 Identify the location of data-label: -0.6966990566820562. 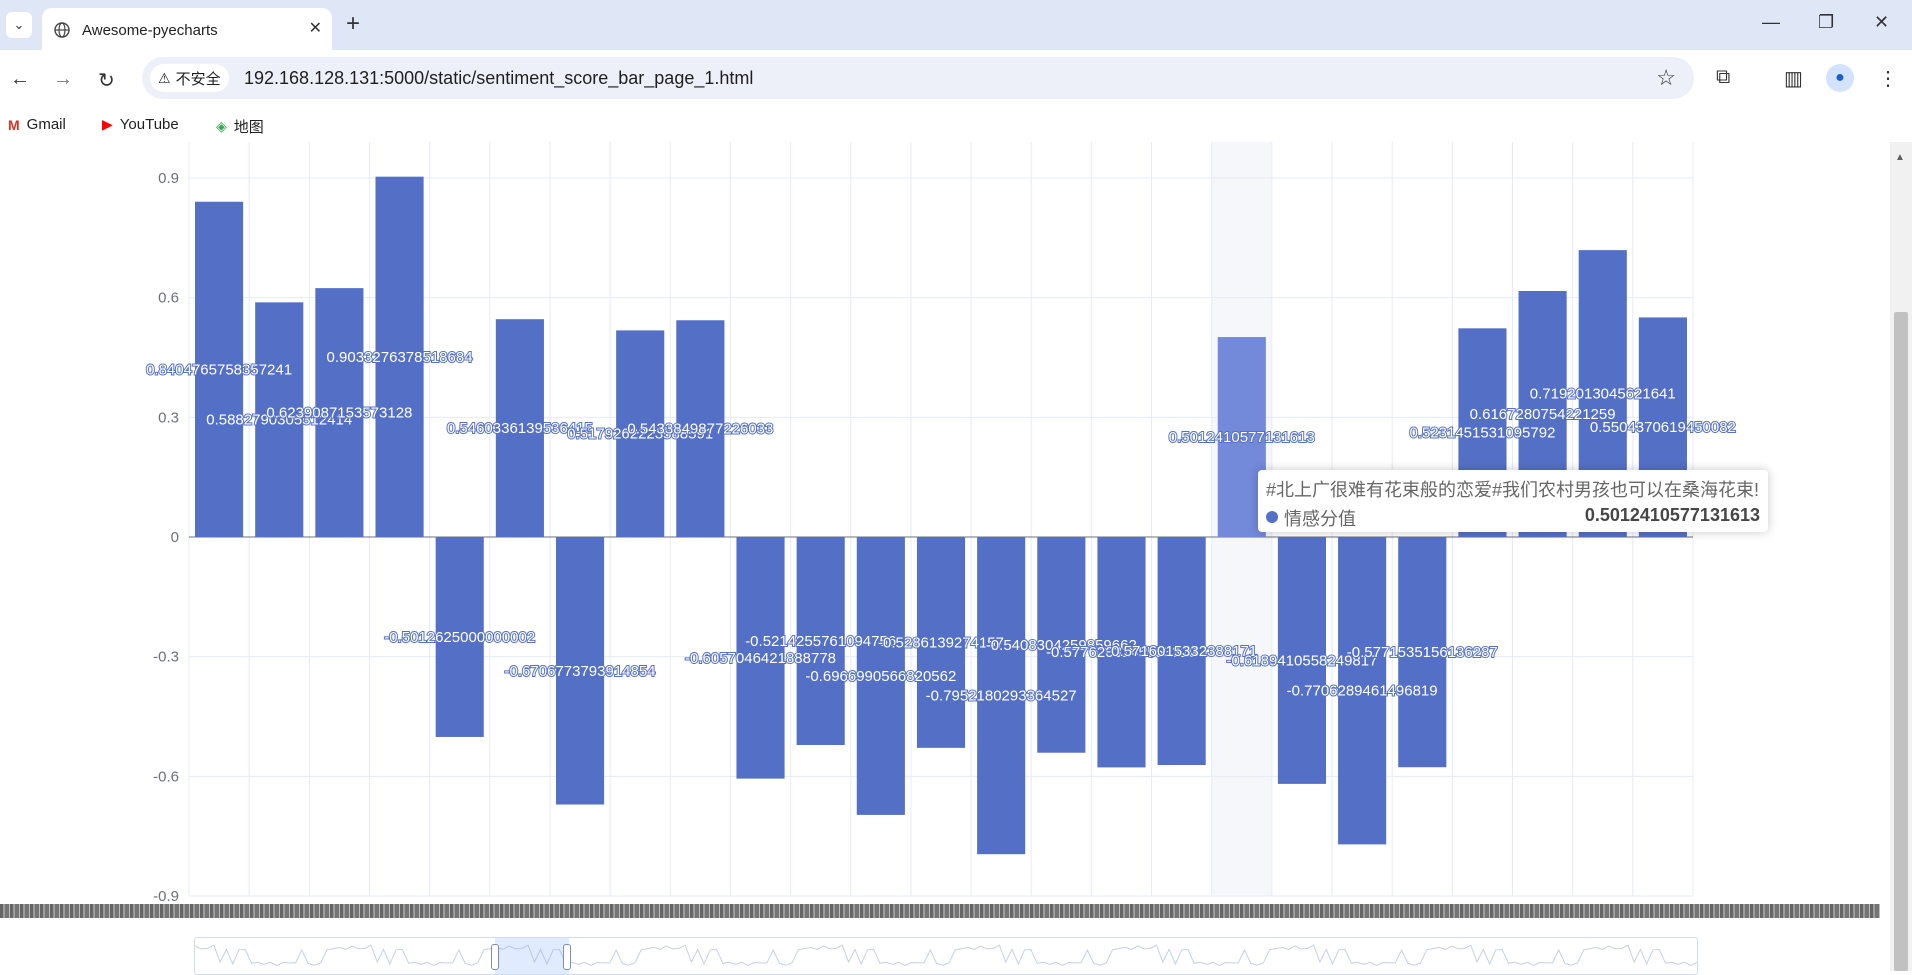
(880, 676).